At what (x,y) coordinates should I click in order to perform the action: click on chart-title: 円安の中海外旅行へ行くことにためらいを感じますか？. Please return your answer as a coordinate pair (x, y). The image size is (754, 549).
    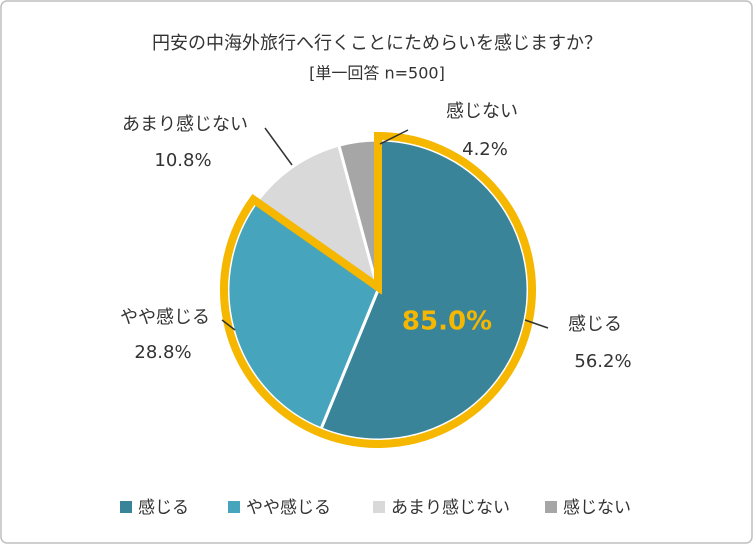
    Looking at the image, I should click on (377, 43).